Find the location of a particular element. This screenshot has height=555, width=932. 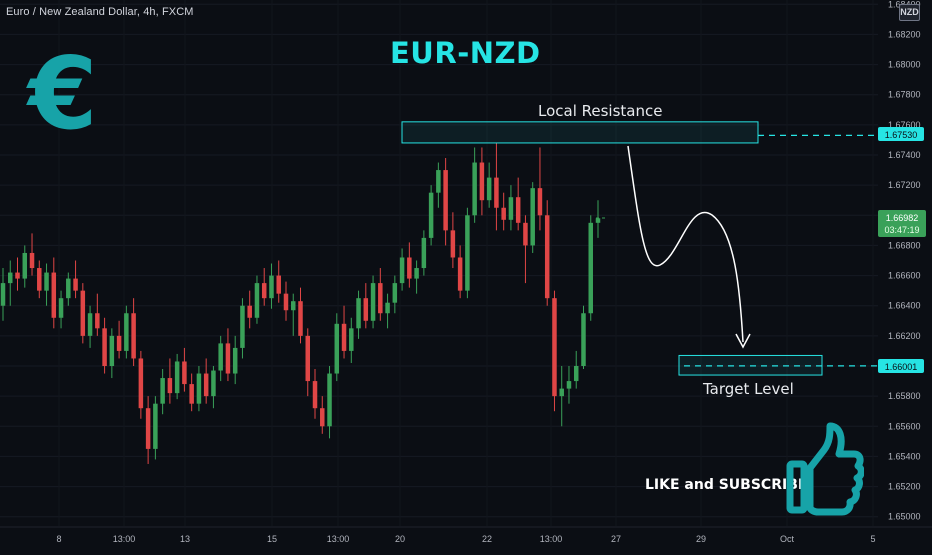

resistance-label: Local Resistance is located at coordinates (600, 111).